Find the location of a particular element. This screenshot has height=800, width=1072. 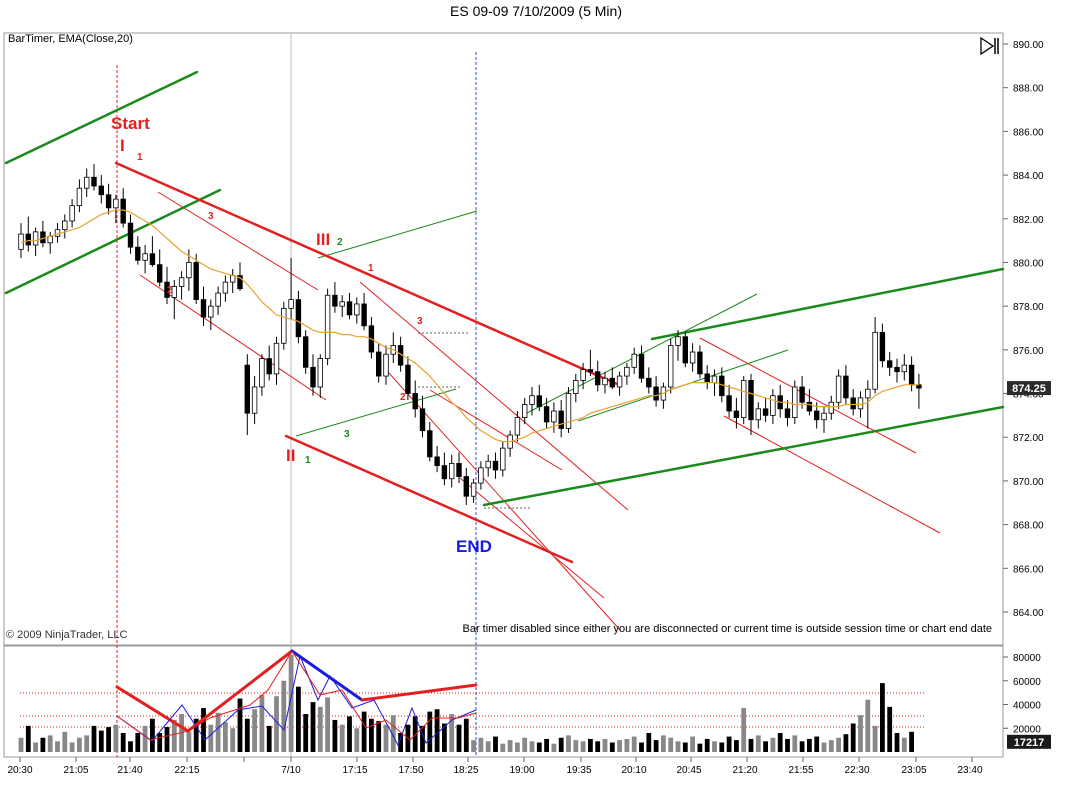

volume-axis: 80000 60000 40000 20000 is located at coordinates (1022, 694).